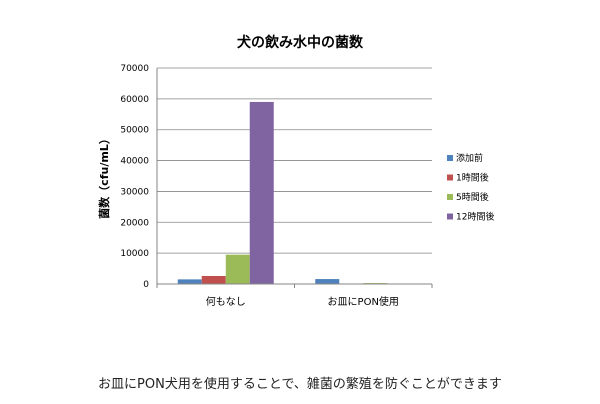  What do you see at coordinates (472, 197) in the screenshot?
I see `legend-label: 5時間後` at bounding box center [472, 197].